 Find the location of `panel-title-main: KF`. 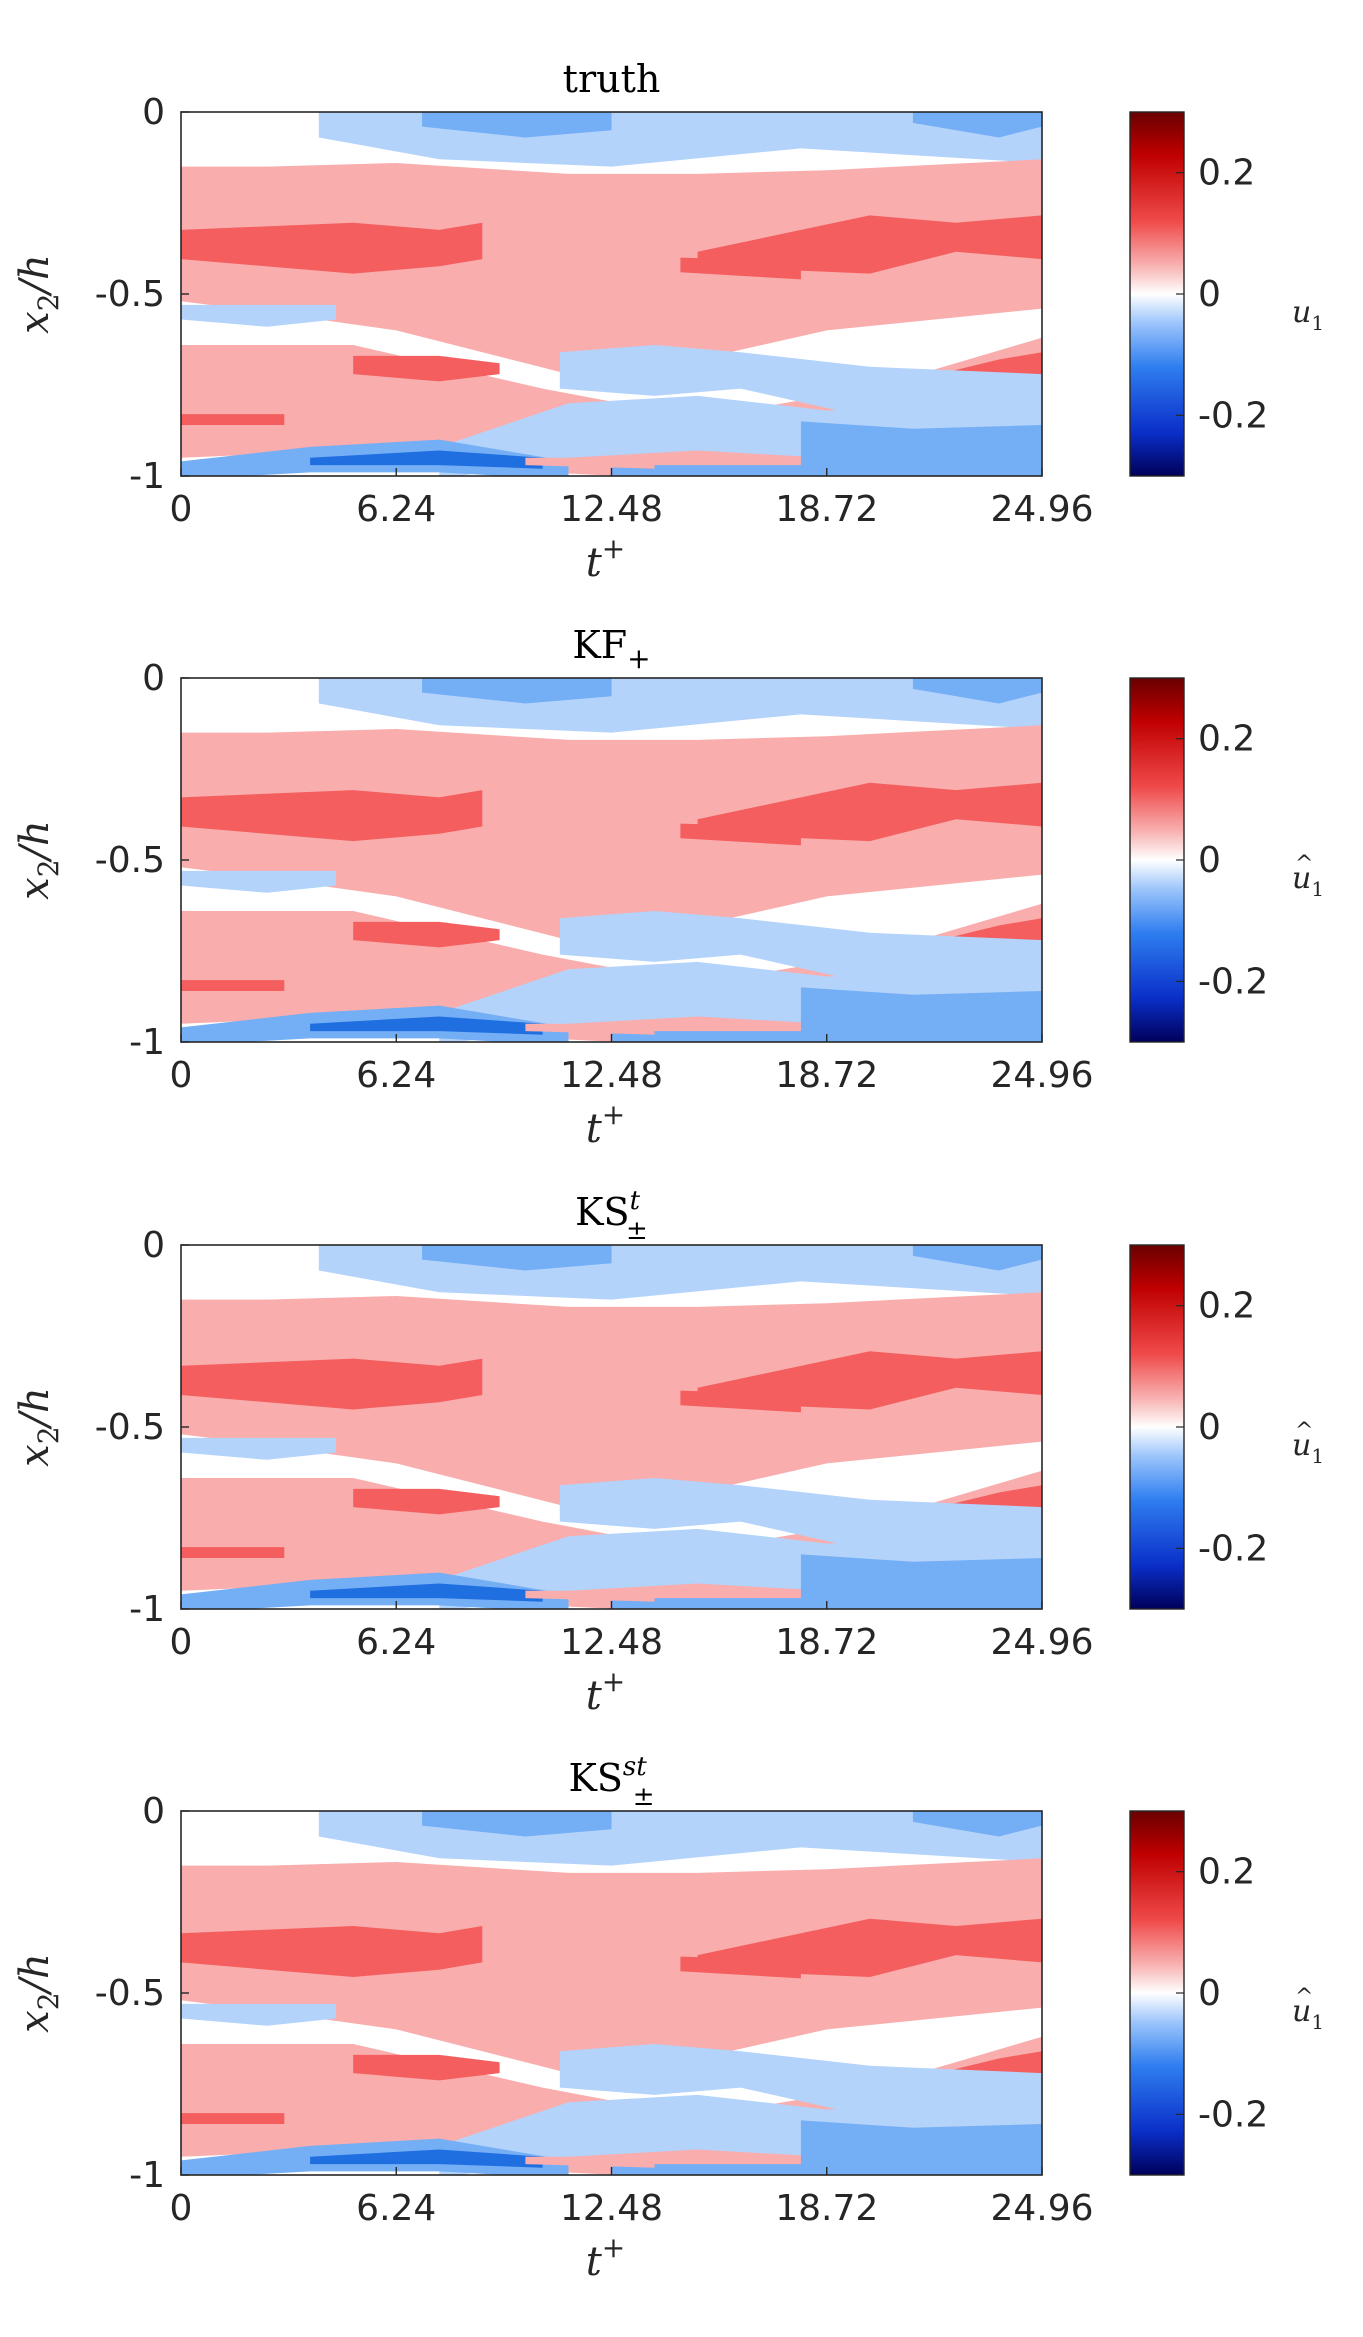

panel-title-main: KF is located at coordinates (599, 645).